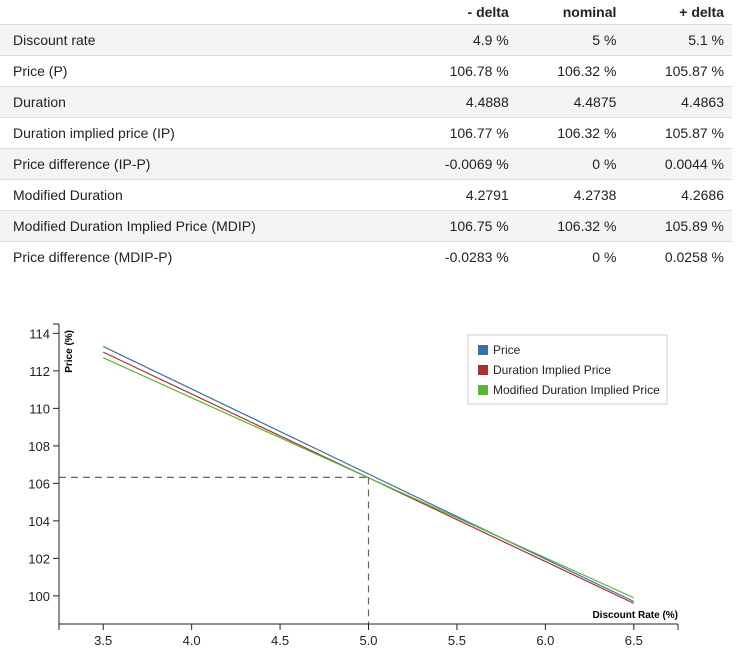 This screenshot has height=659, width=742. What do you see at coordinates (463, 71) in the screenshot?
I see `minus-delta-value: 106.78 %` at bounding box center [463, 71].